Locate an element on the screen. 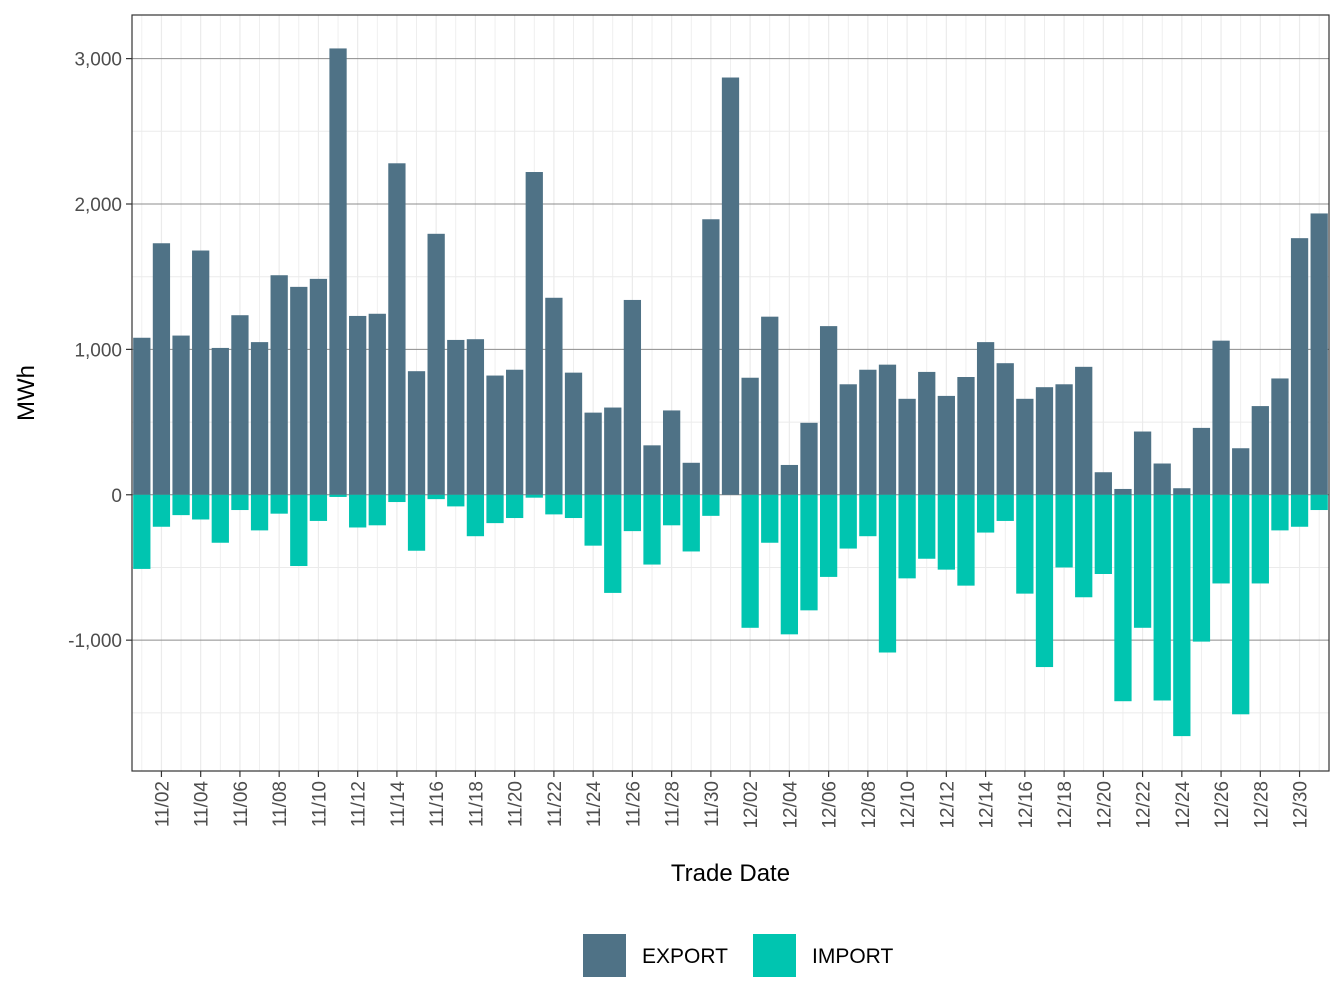 The height and width of the screenshot is (1008, 1344). x-tick-label: 11/10 is located at coordinates (319, 804).